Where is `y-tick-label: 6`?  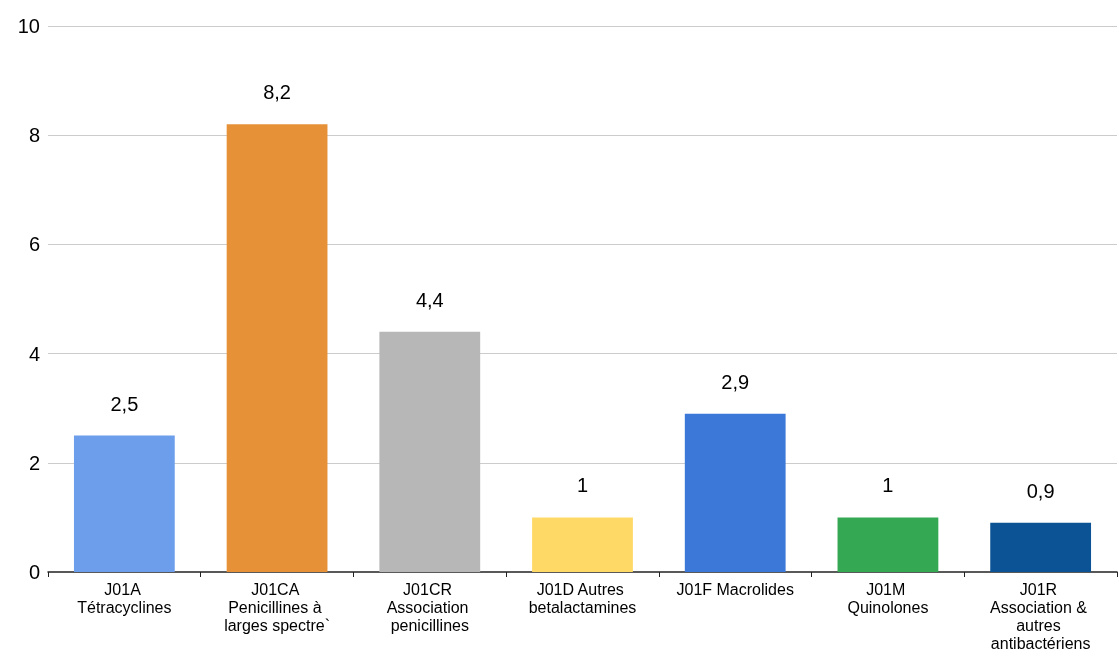
y-tick-label: 6 is located at coordinates (34, 244).